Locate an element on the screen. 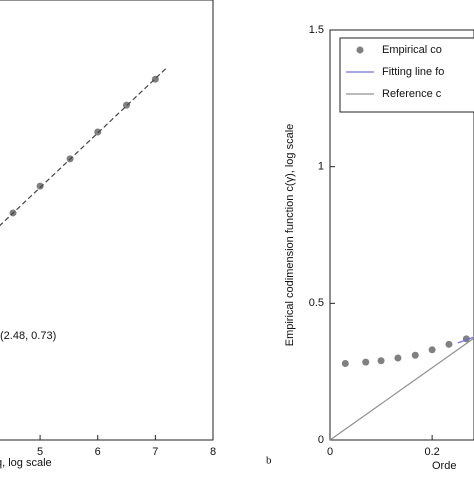 This screenshot has width=474, height=479. y-tick-label: 1.5 is located at coordinates (316, 30).